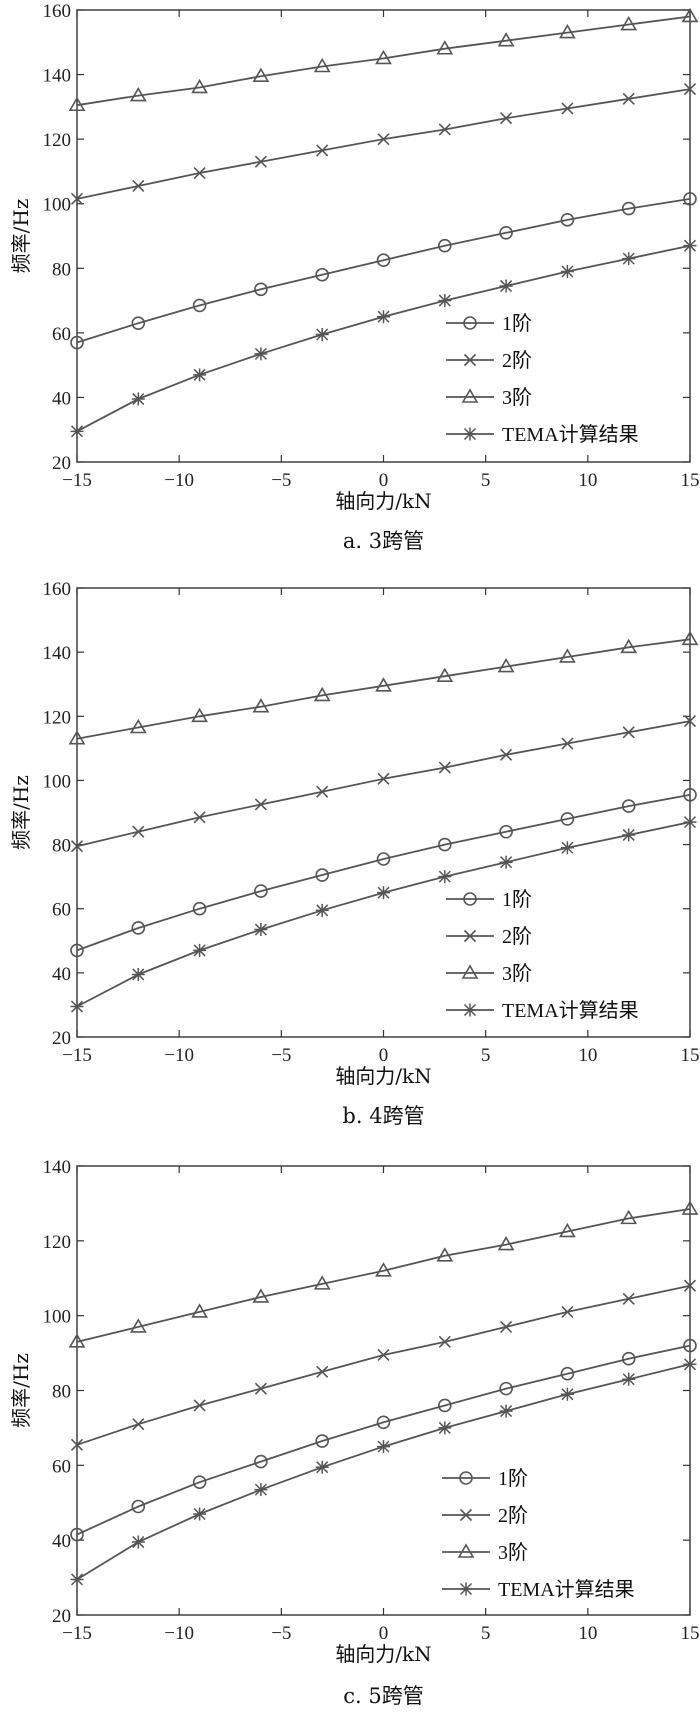 The image size is (700, 1718). What do you see at coordinates (466, 1589) in the screenshot?
I see `legend-marker-star` at bounding box center [466, 1589].